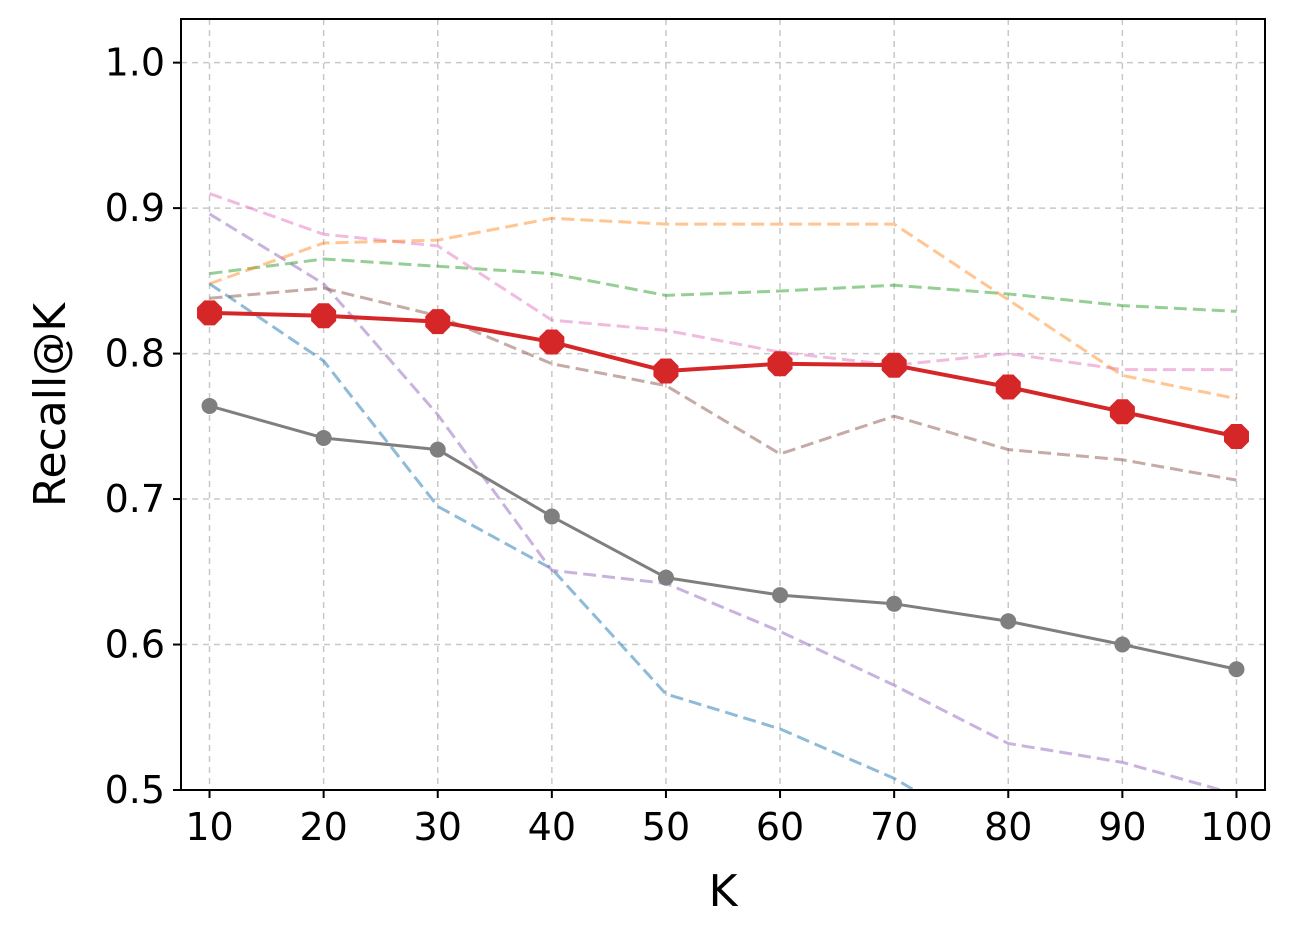 The height and width of the screenshot is (939, 1299). Describe the element at coordinates (323, 827) in the screenshot. I see `x-tick-label: 20` at that location.